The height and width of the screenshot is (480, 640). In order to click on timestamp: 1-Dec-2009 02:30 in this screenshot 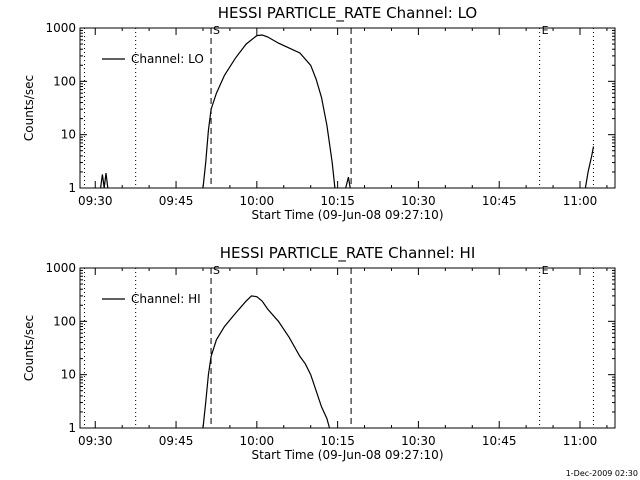, I will do `click(602, 473)`.